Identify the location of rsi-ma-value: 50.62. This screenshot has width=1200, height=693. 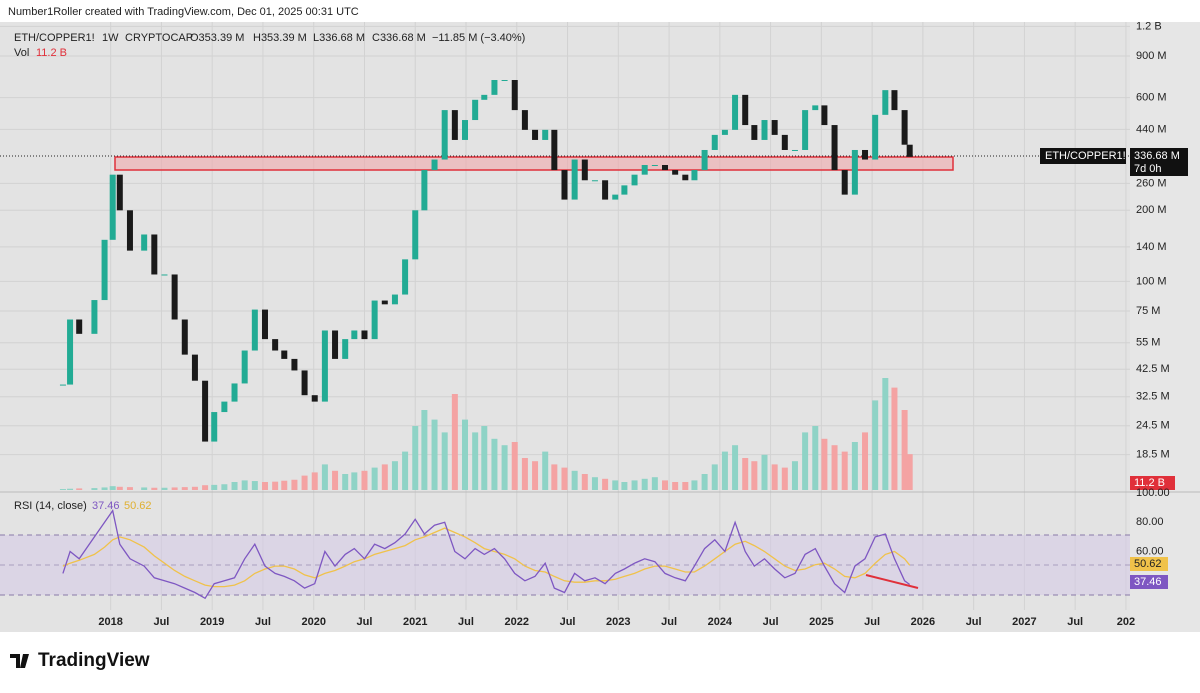
(138, 506).